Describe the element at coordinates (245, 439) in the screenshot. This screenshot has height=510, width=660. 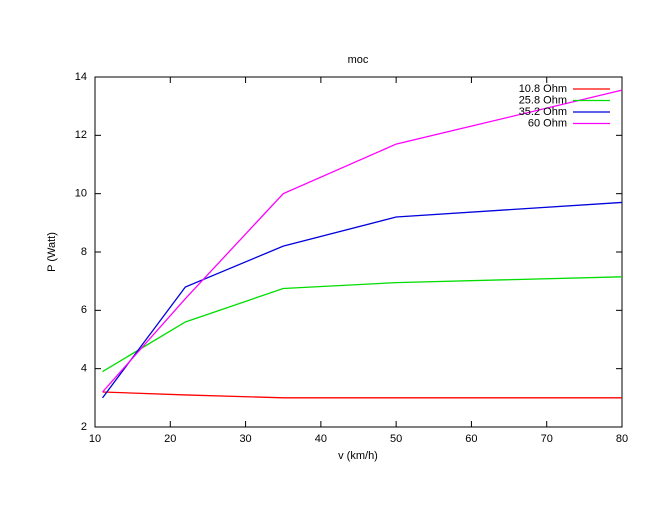
I see `x-tick-label: 30` at that location.